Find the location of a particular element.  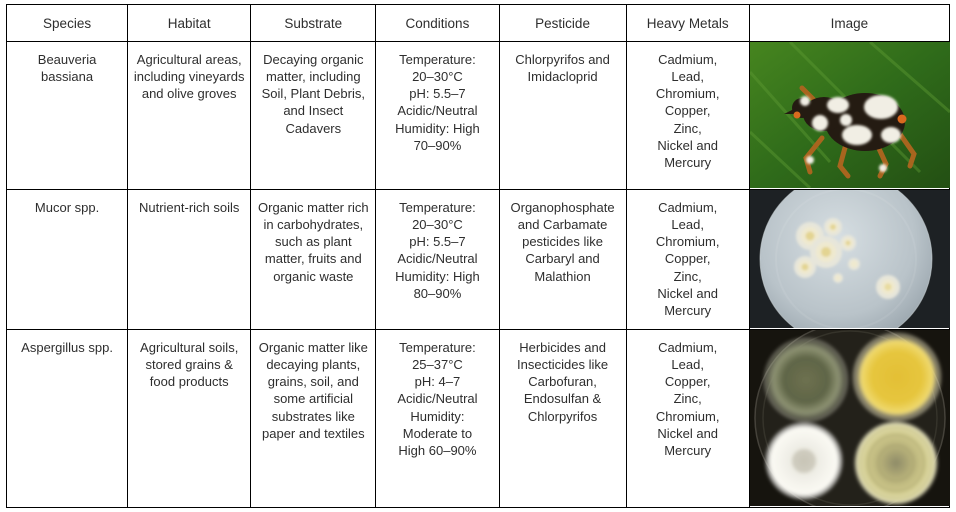

beauveria-infected-insect-photo is located at coordinates (849, 115).